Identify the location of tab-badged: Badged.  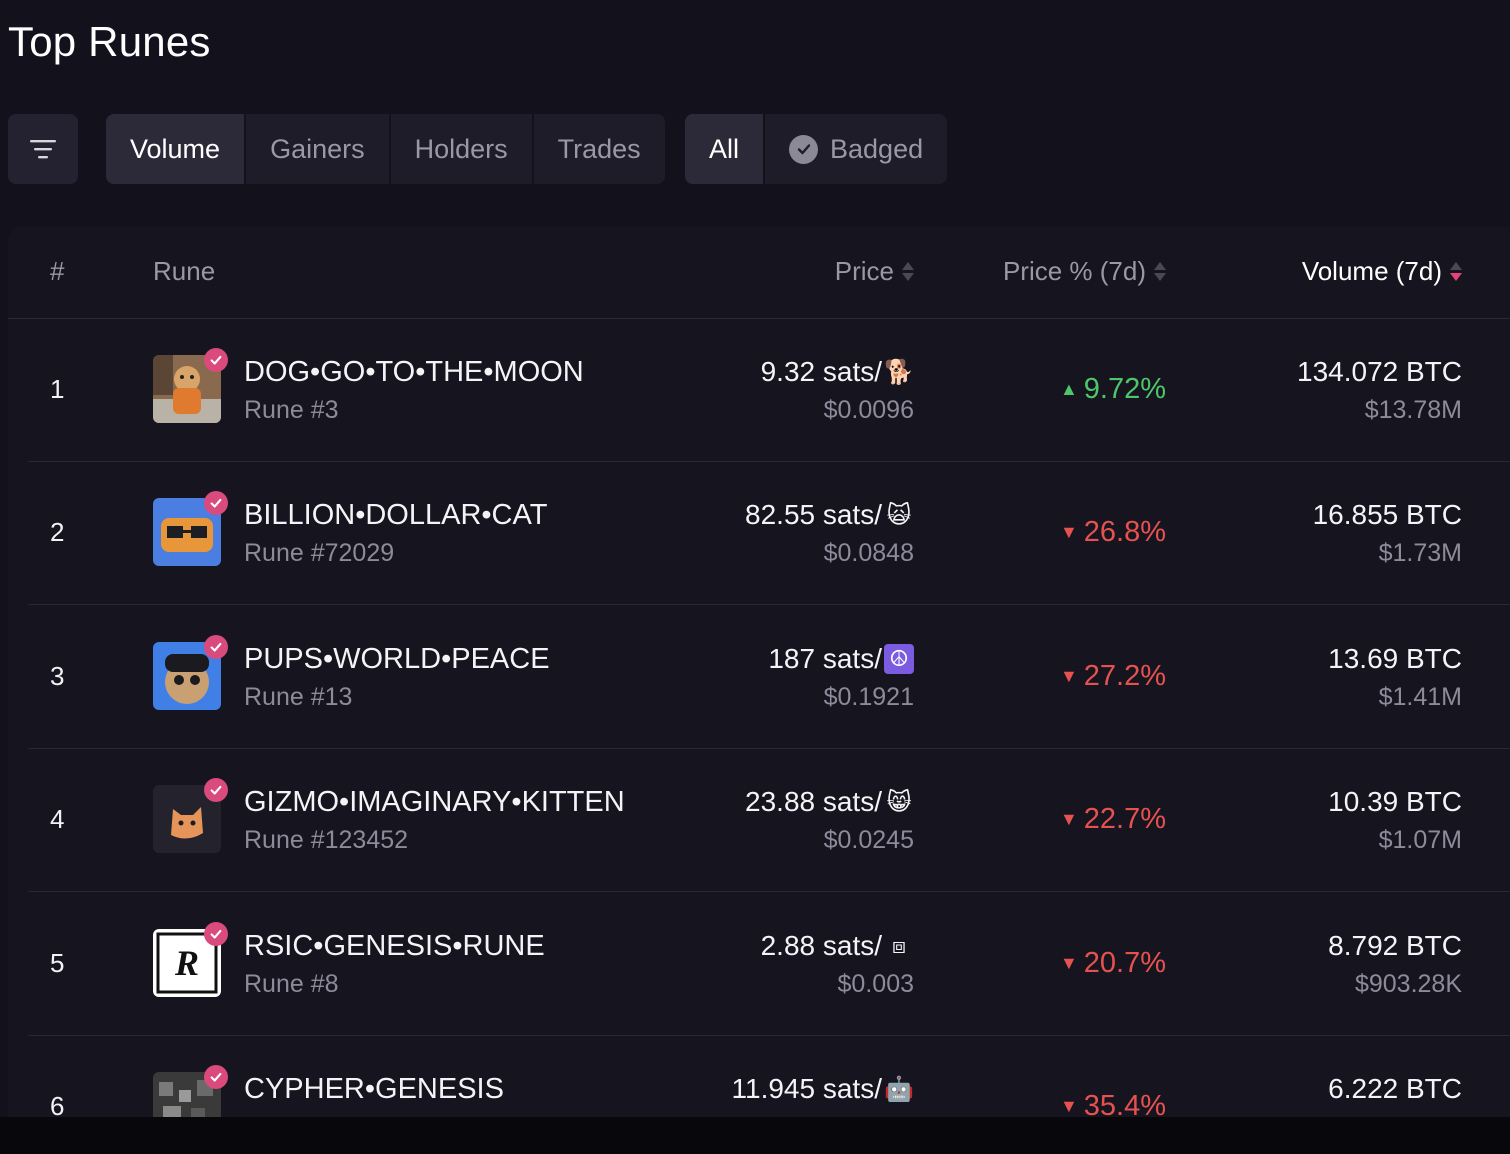
(856, 149).